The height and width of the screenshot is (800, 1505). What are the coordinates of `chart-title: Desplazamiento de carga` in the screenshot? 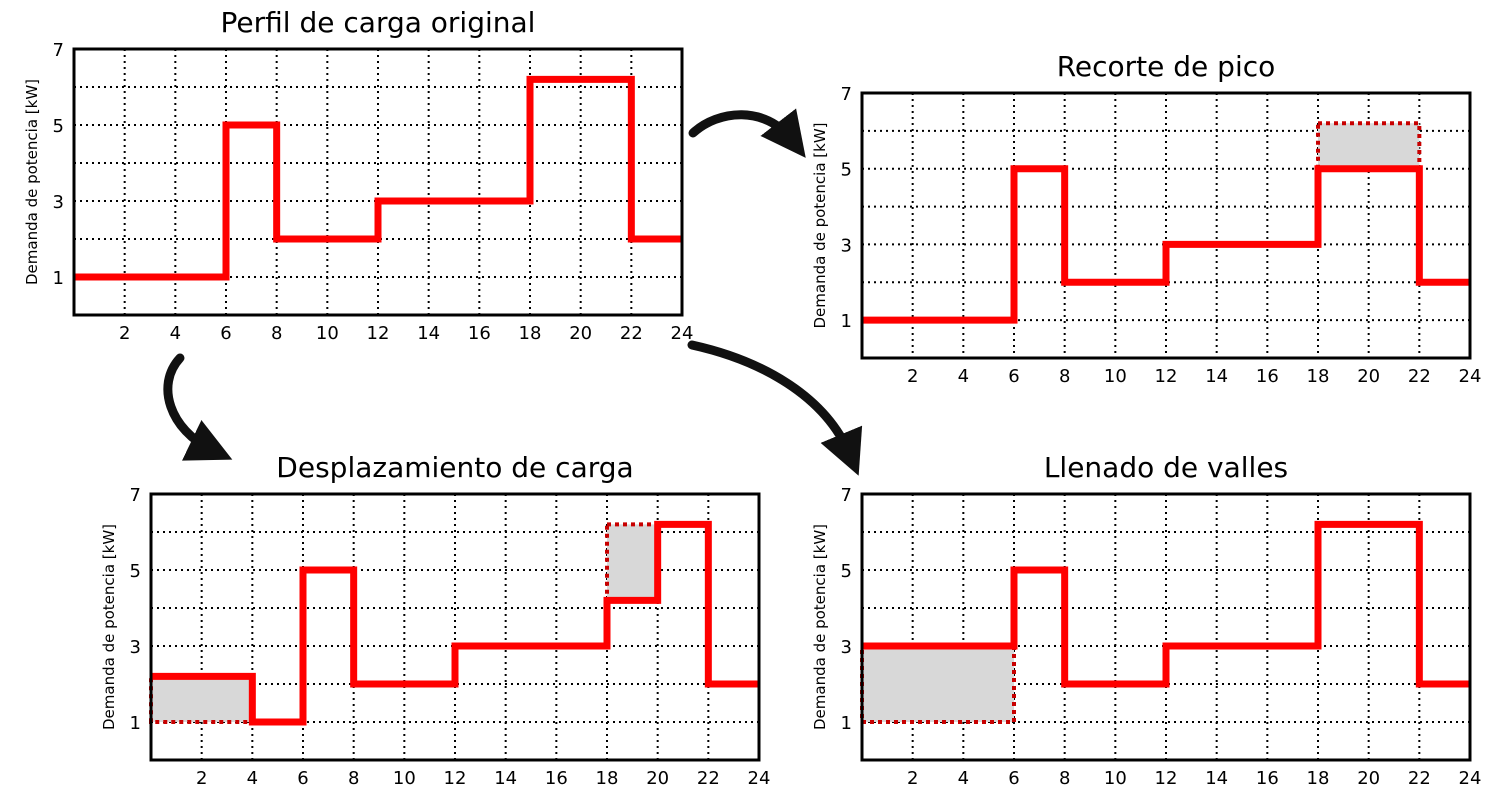 It's located at (454, 467).